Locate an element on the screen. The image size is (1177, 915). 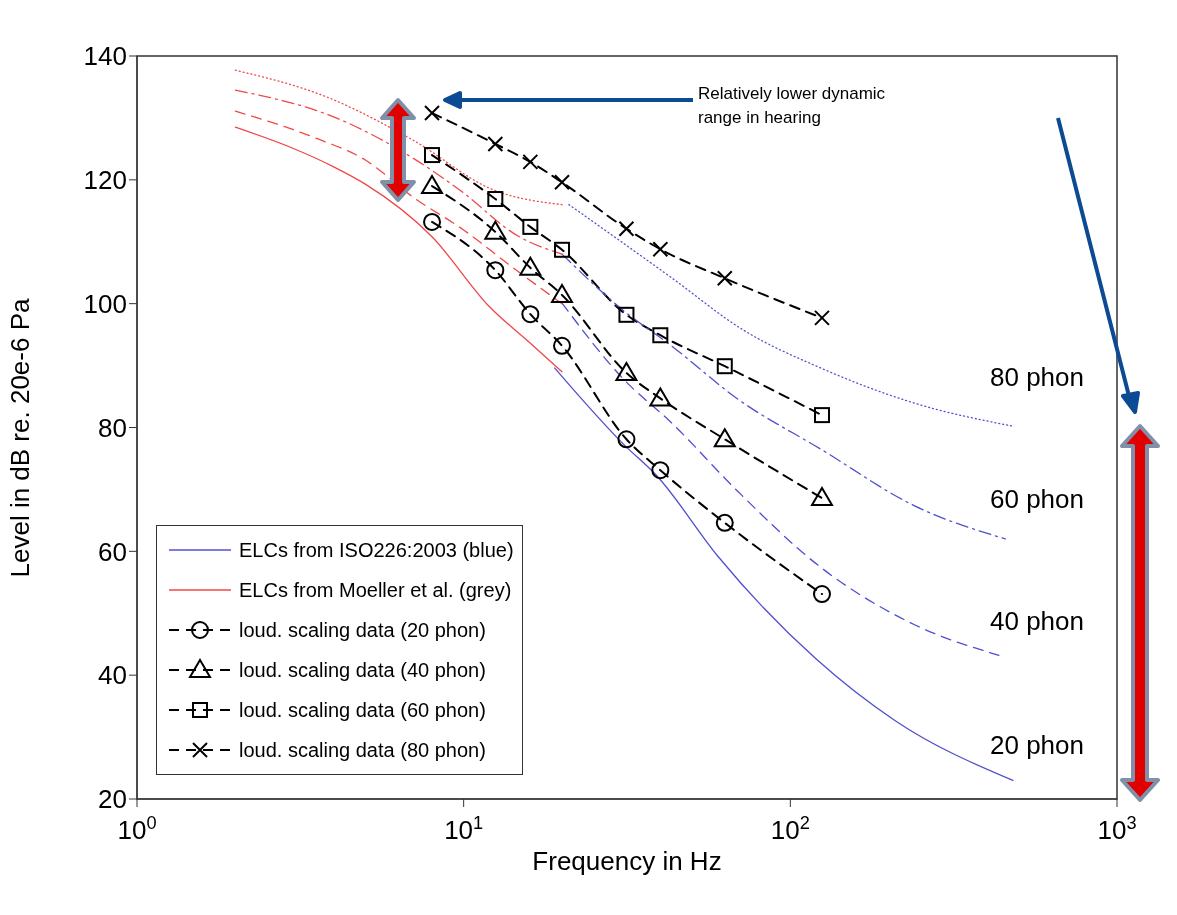
y-tick-label: 100 is located at coordinates (105, 303).